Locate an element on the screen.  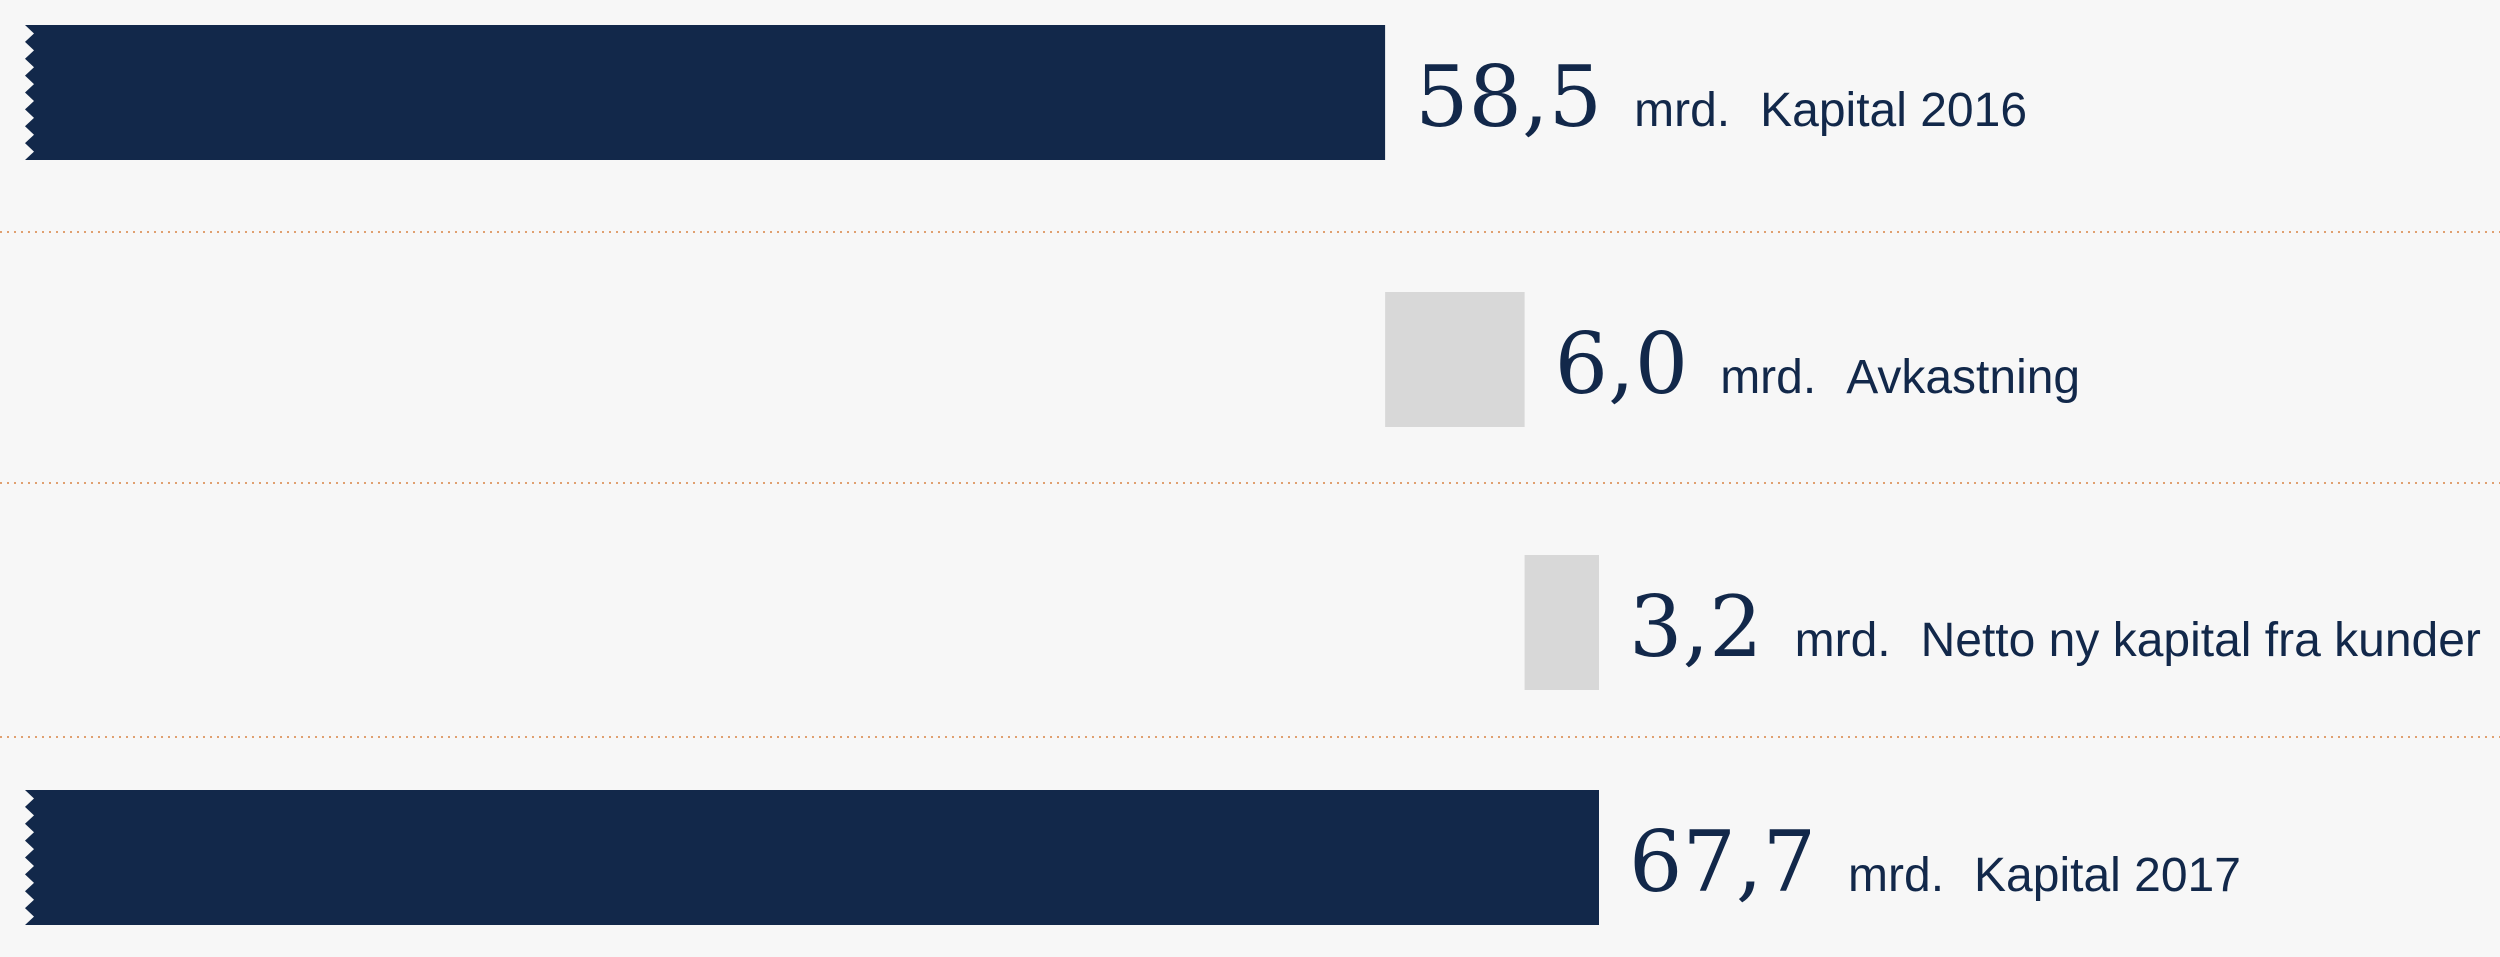
value-label: 6,0 is located at coordinates (1622, 364).